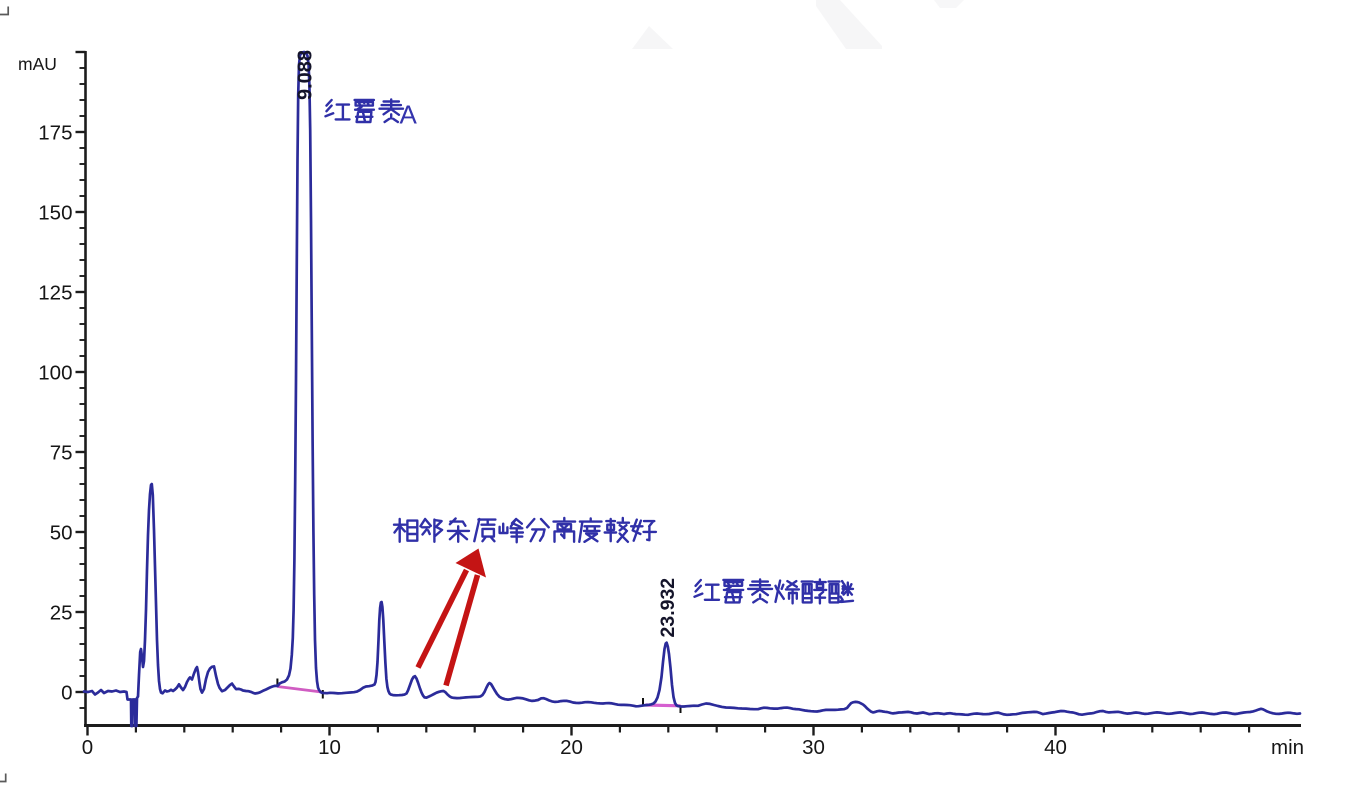 The height and width of the screenshot is (797, 1345). I want to click on svg-text: 150, so click(55, 213).